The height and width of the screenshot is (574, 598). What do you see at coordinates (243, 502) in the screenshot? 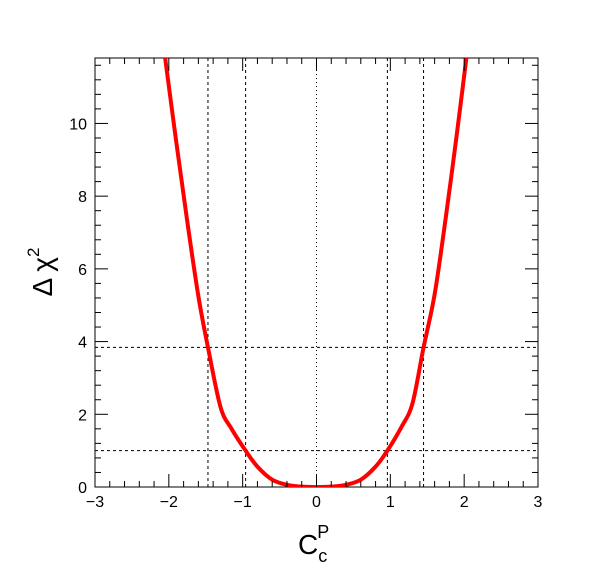
I see `x-tick-label: −1` at bounding box center [243, 502].